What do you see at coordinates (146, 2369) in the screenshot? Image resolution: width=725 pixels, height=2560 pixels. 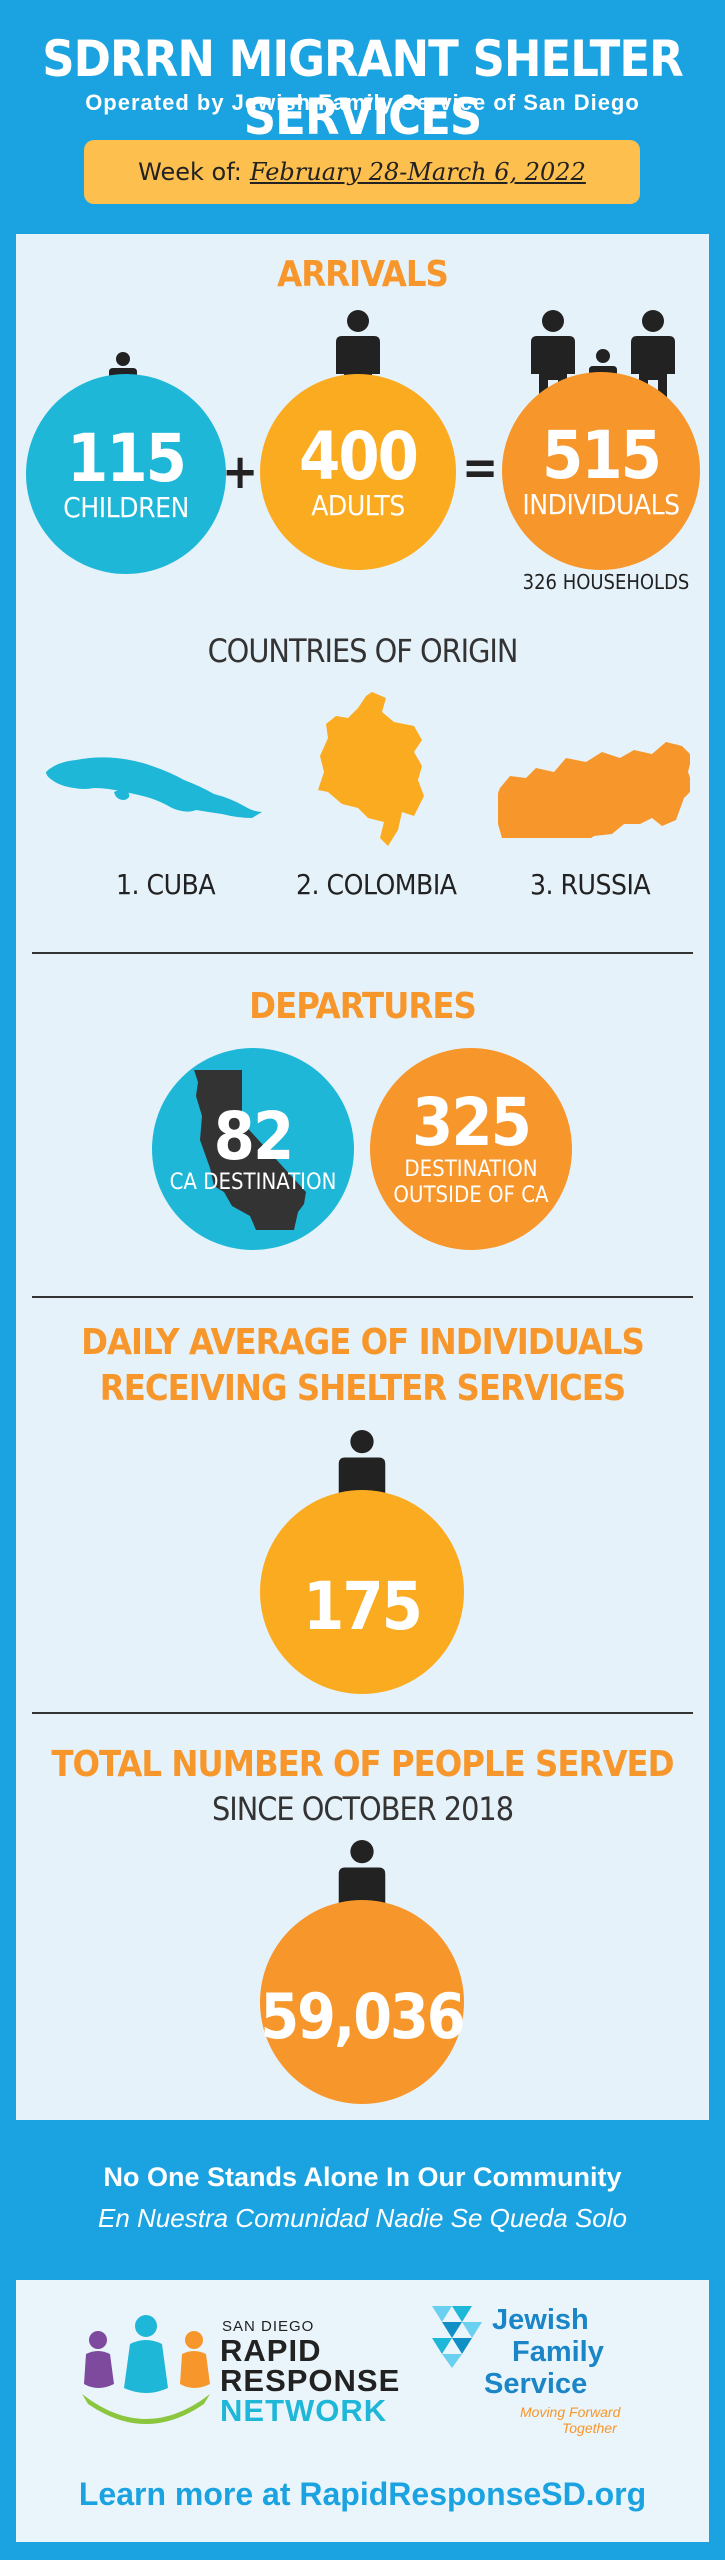 I see `rrn-people-logo` at bounding box center [146, 2369].